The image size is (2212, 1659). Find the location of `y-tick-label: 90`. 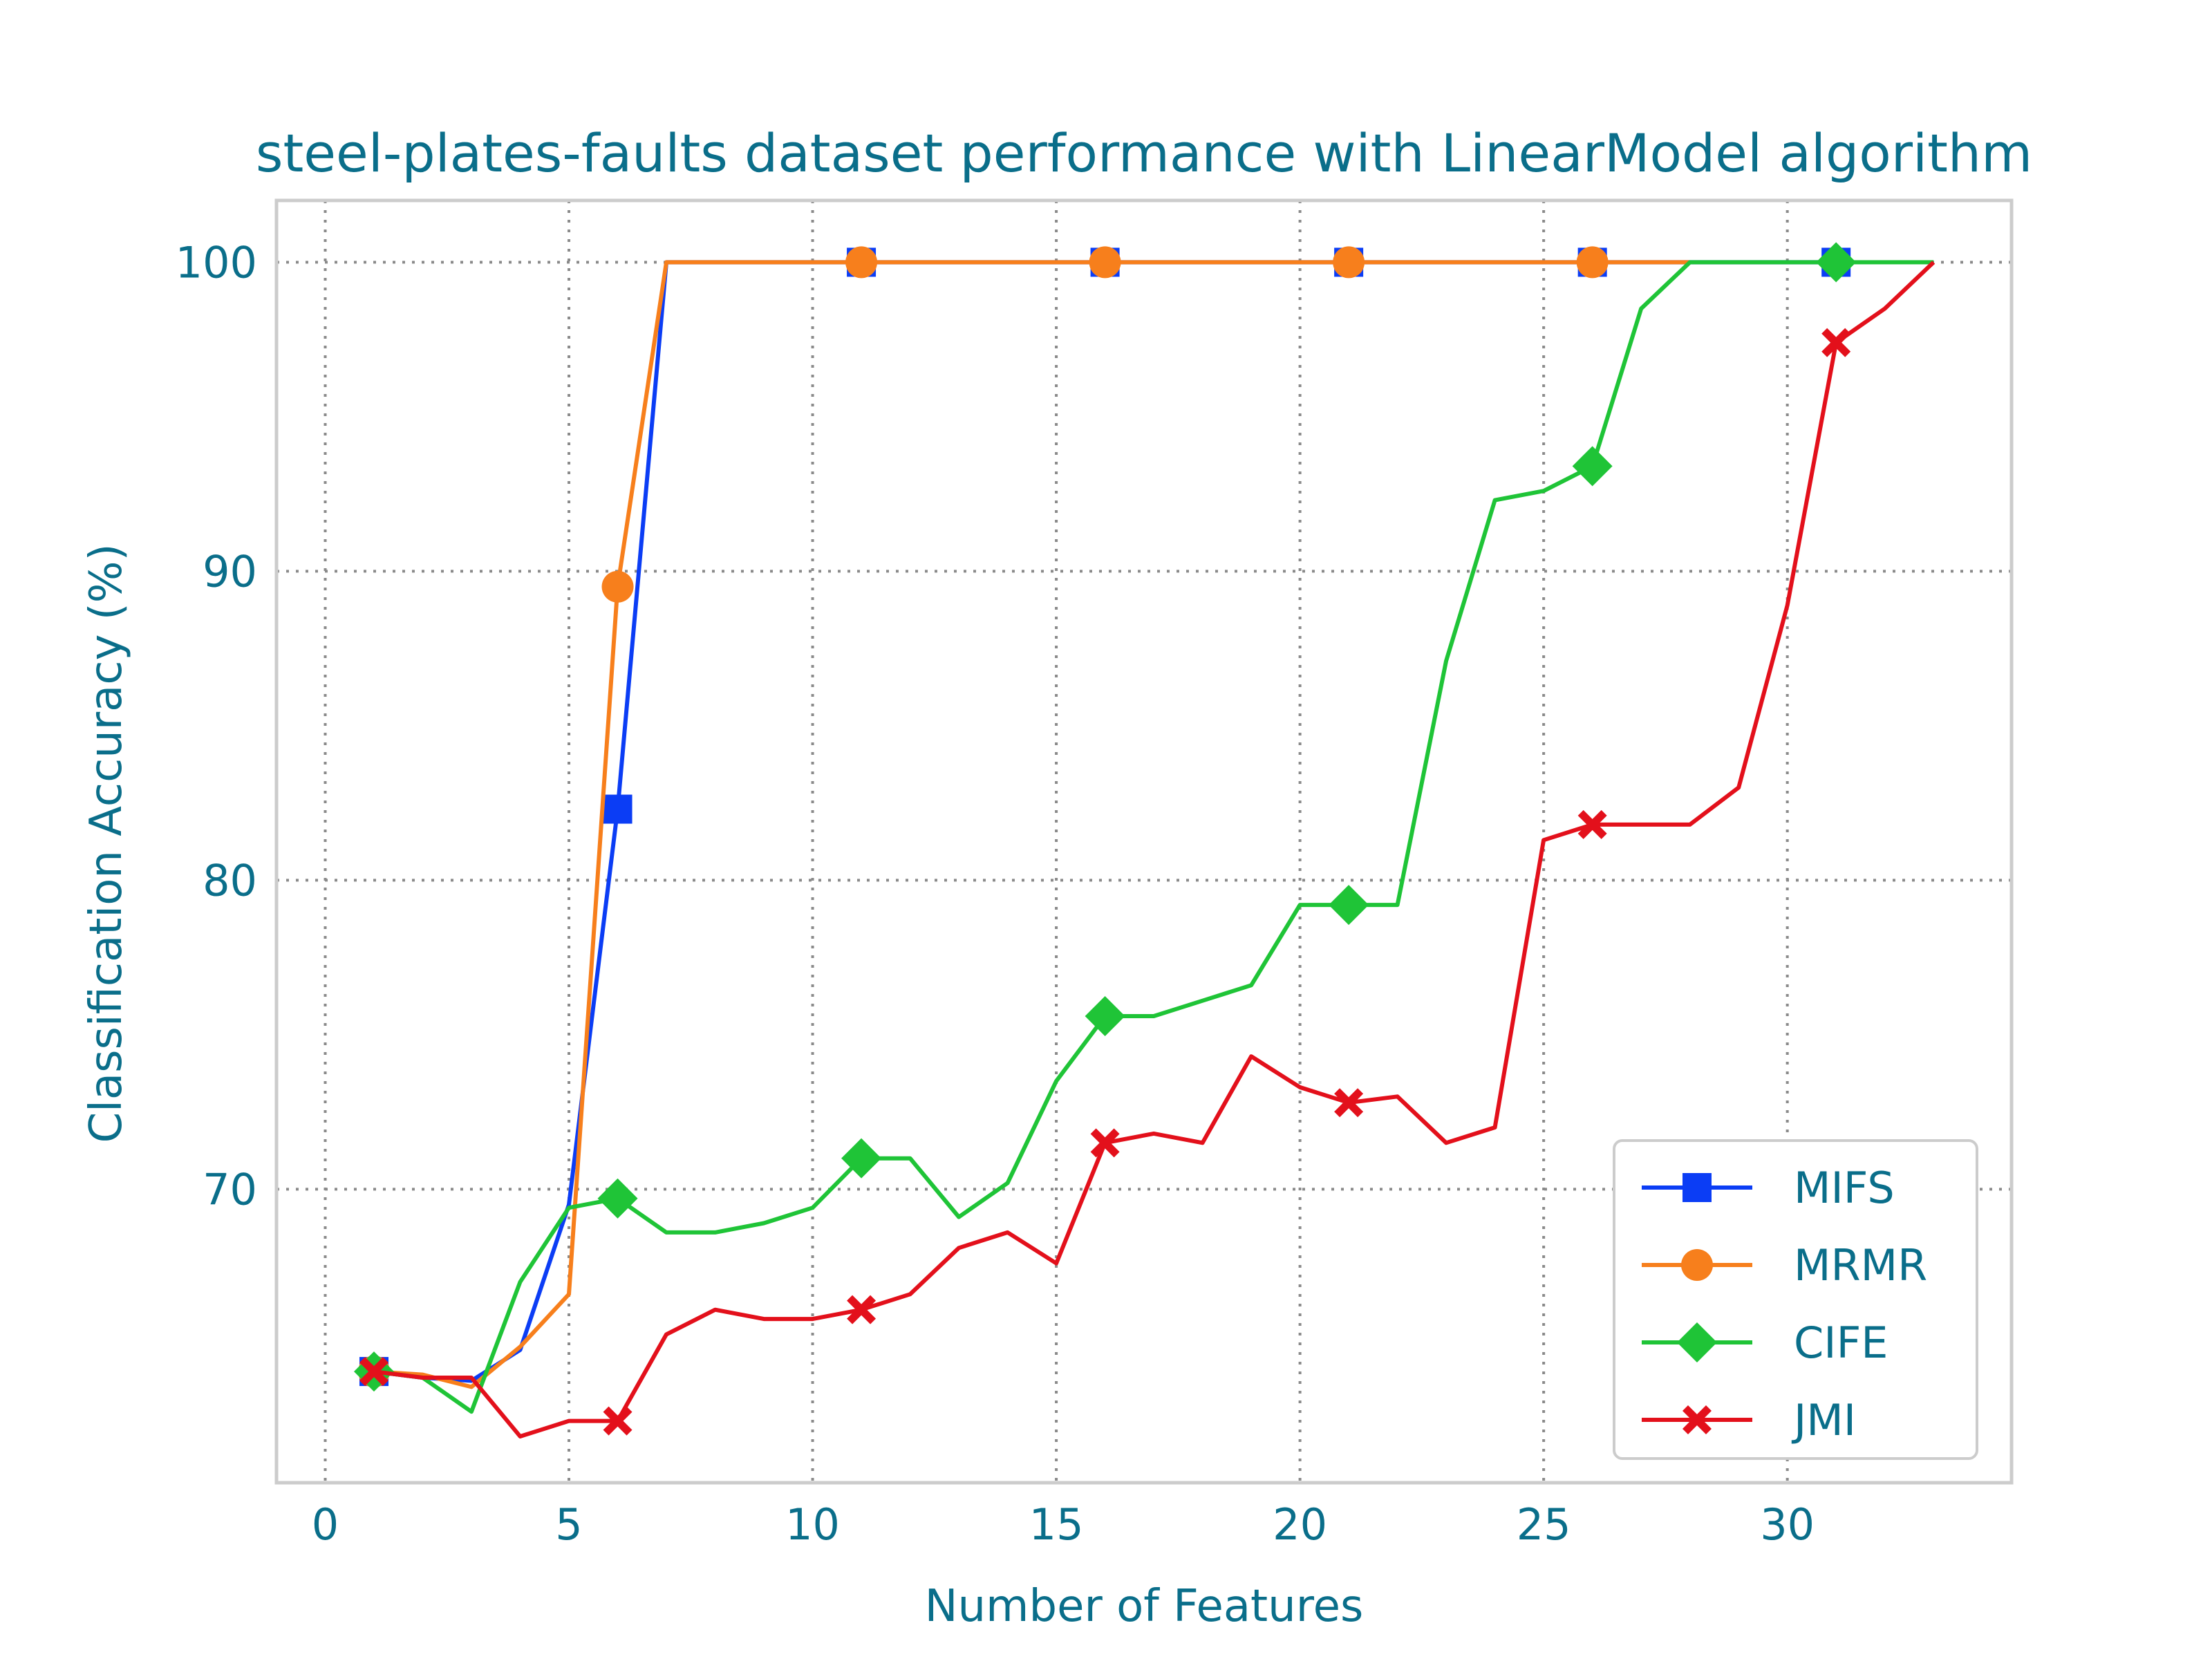

y-tick-label: 90 is located at coordinates (230, 571).